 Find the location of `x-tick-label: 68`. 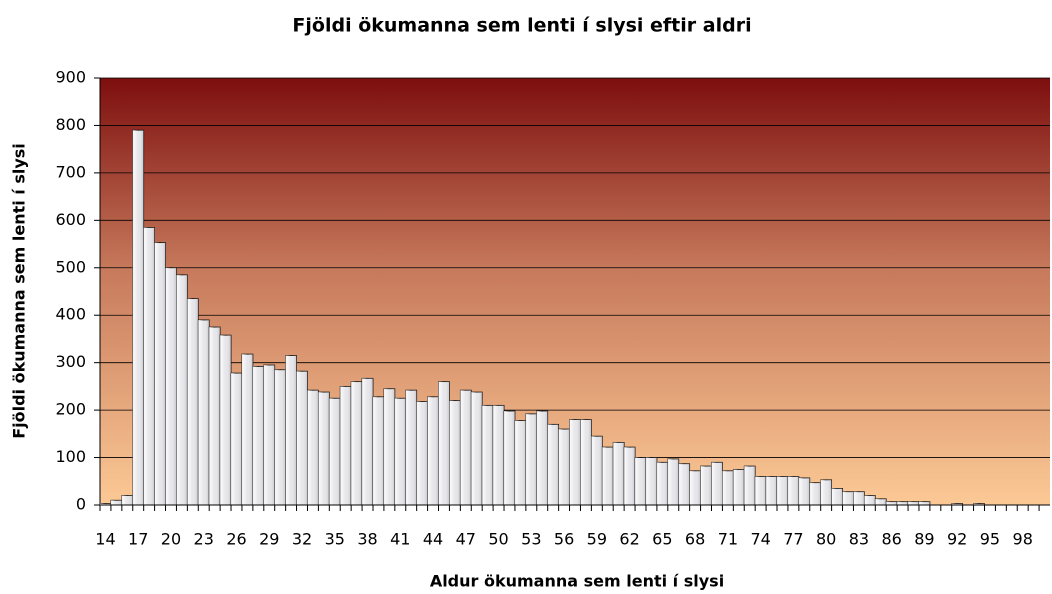

x-tick-label: 68 is located at coordinates (695, 539).